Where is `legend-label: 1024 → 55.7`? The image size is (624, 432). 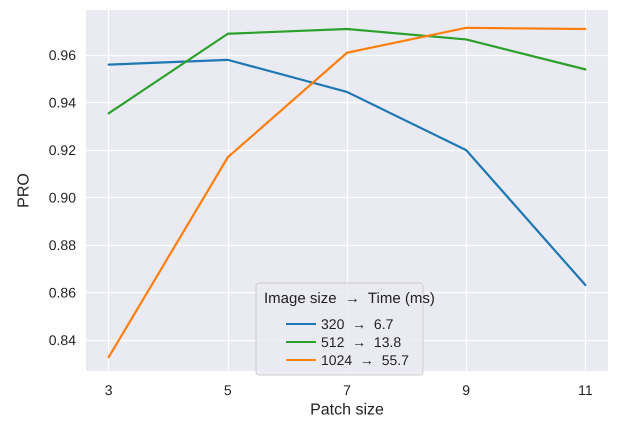
legend-label: 1024 → 55.7 is located at coordinates (365, 360).